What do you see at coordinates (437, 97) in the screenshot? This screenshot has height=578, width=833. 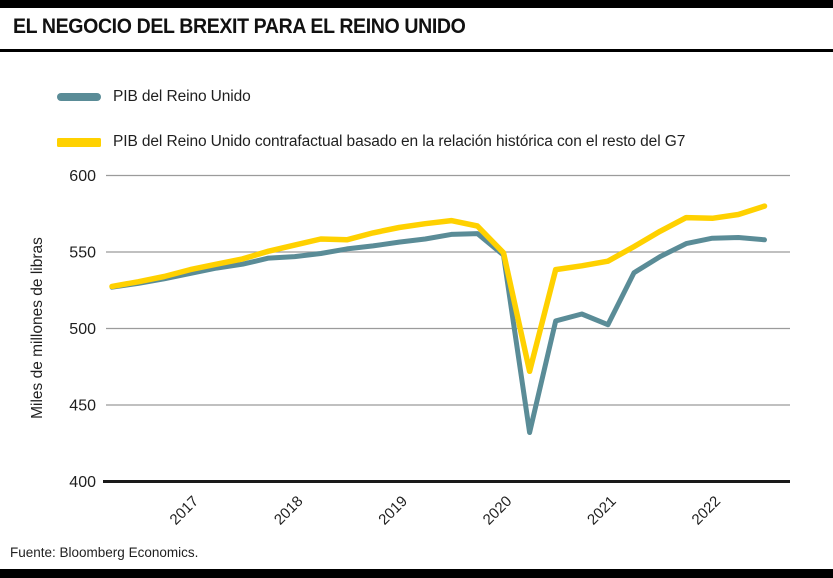 I see `legend-item-gdp: PIB del Reino Unido` at bounding box center [437, 97].